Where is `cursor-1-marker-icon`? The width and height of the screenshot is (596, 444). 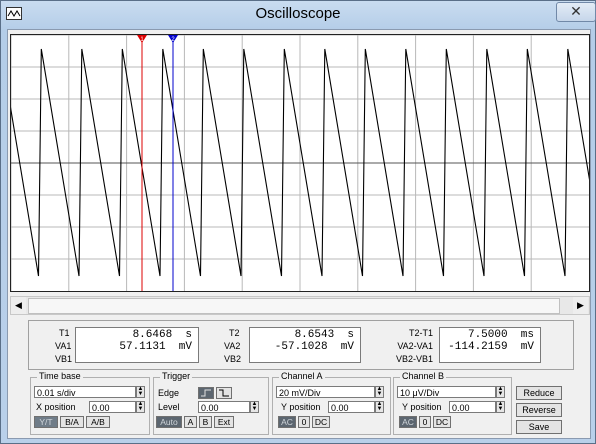 cursor-1-marker-icon is located at coordinates (142, 39).